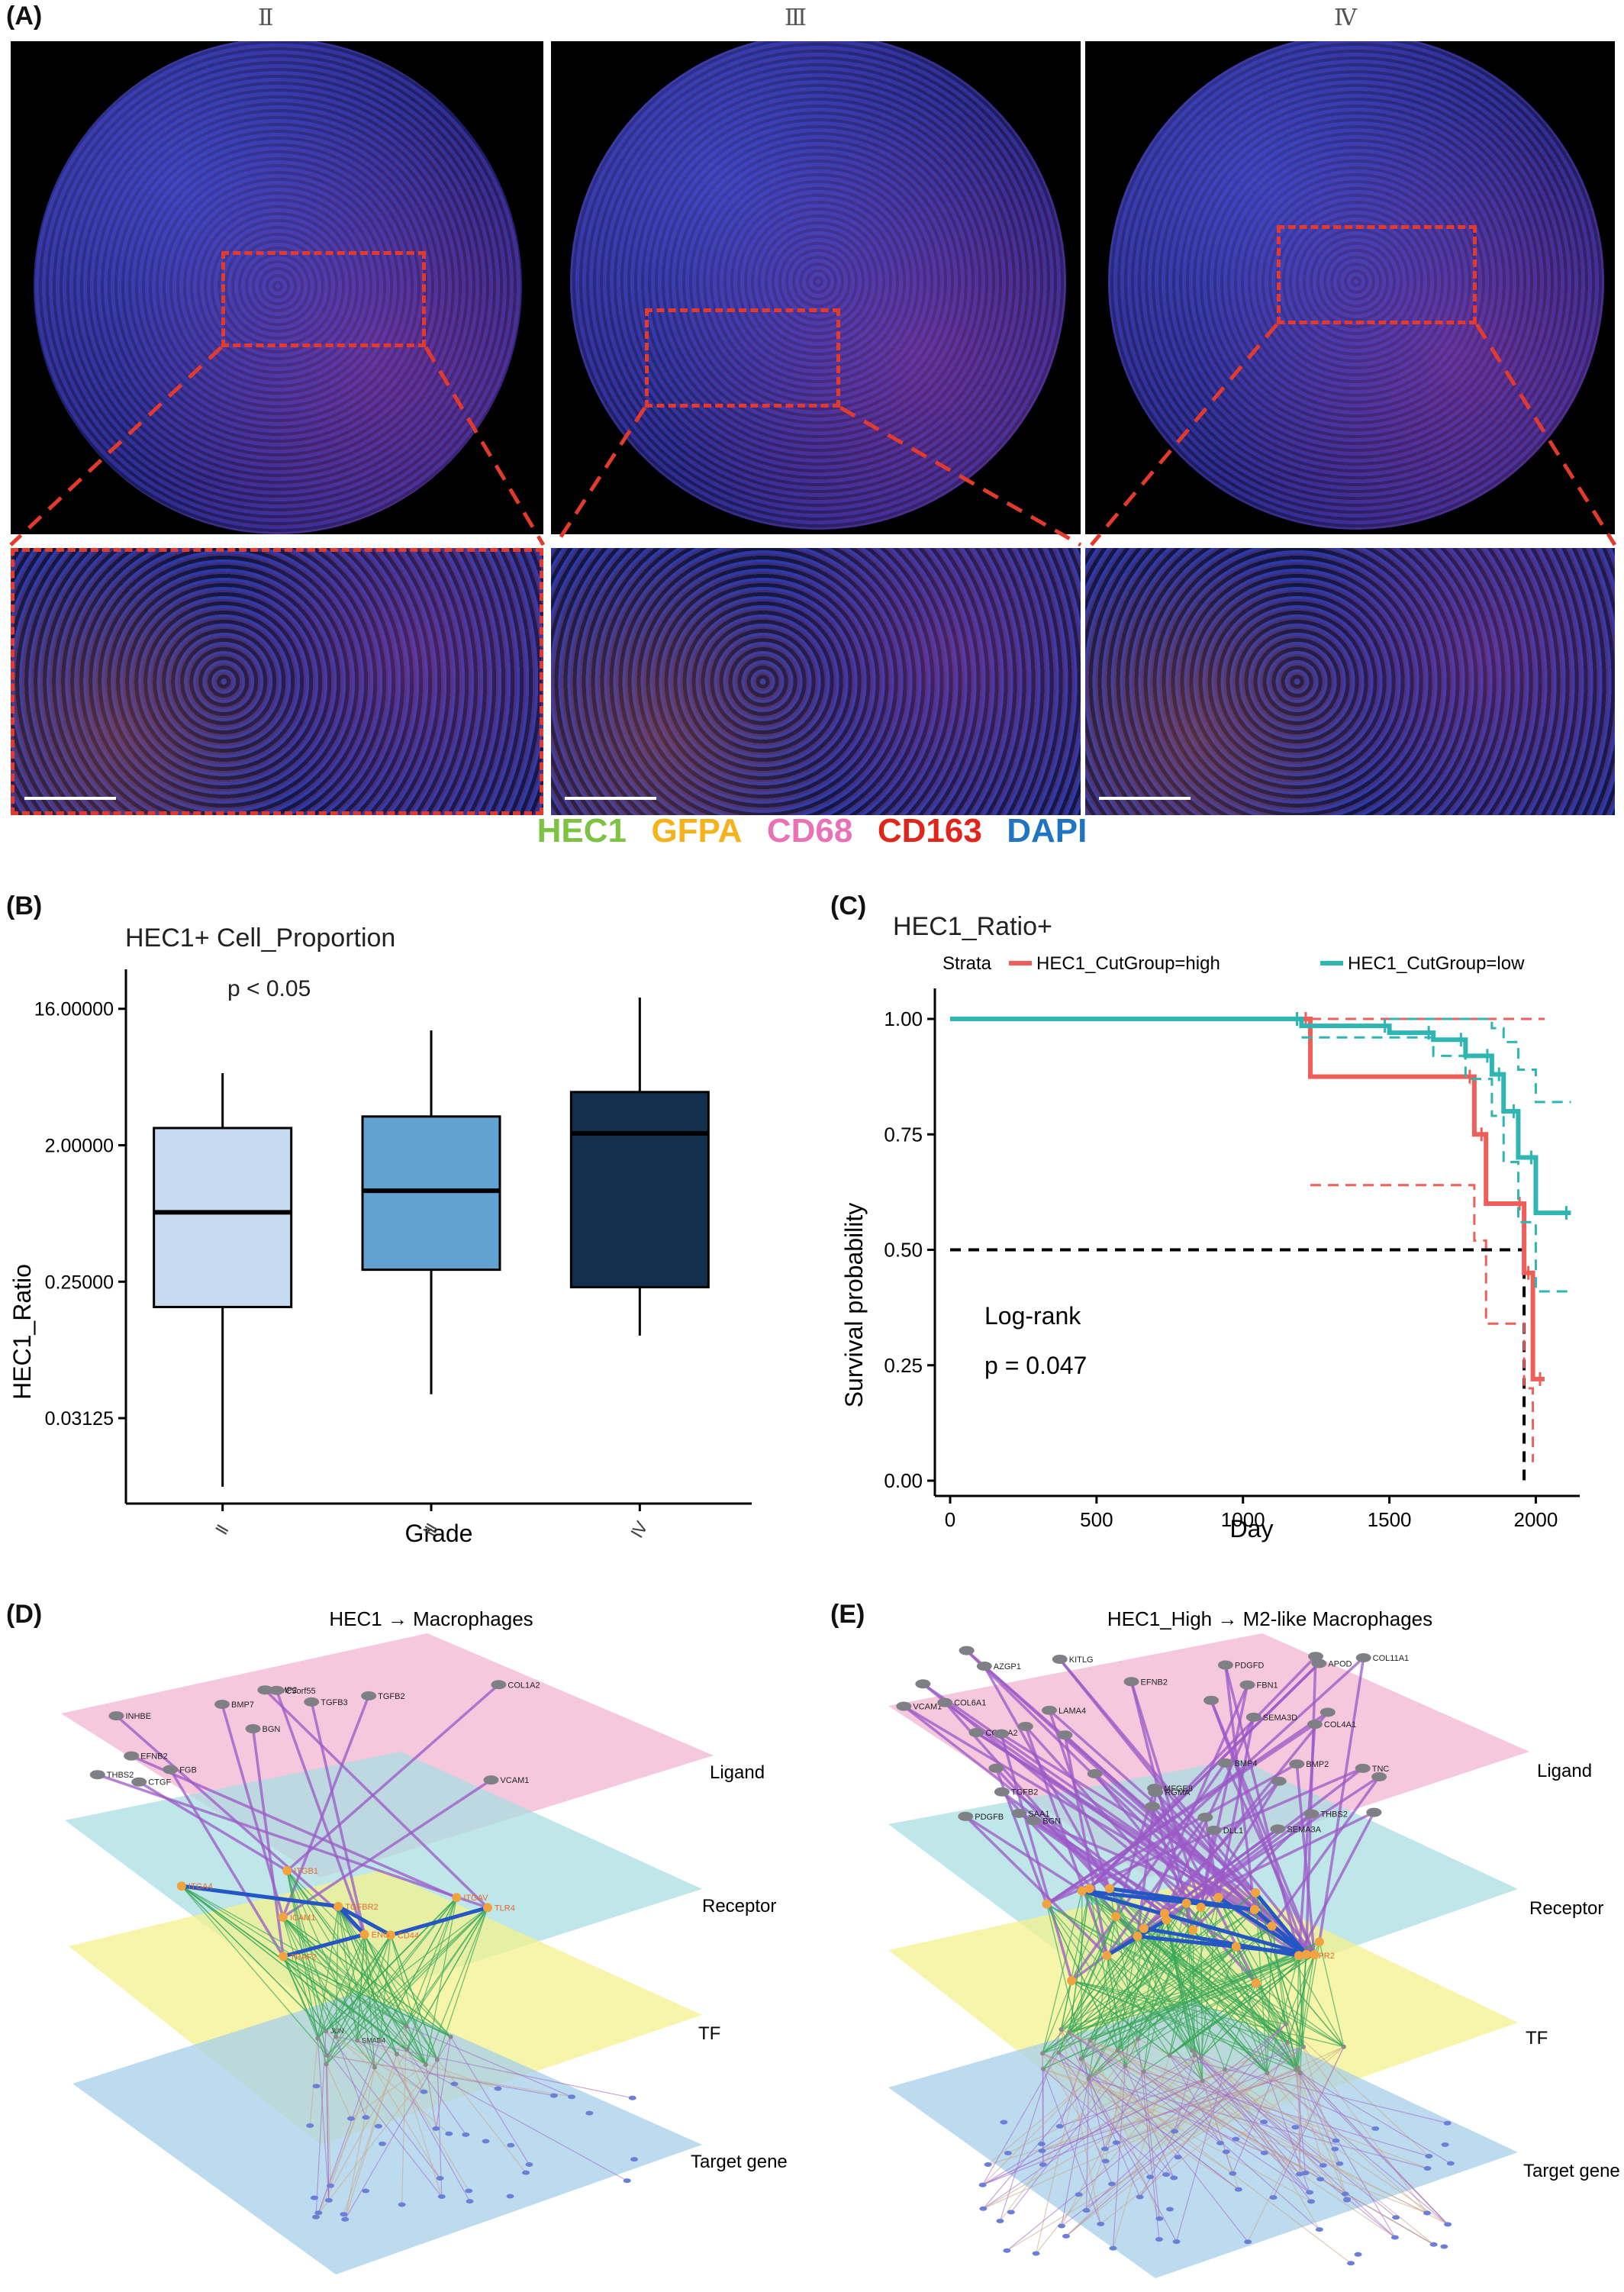 This screenshot has width=1624, height=2292. I want to click on scale-bar, so click(610, 798).